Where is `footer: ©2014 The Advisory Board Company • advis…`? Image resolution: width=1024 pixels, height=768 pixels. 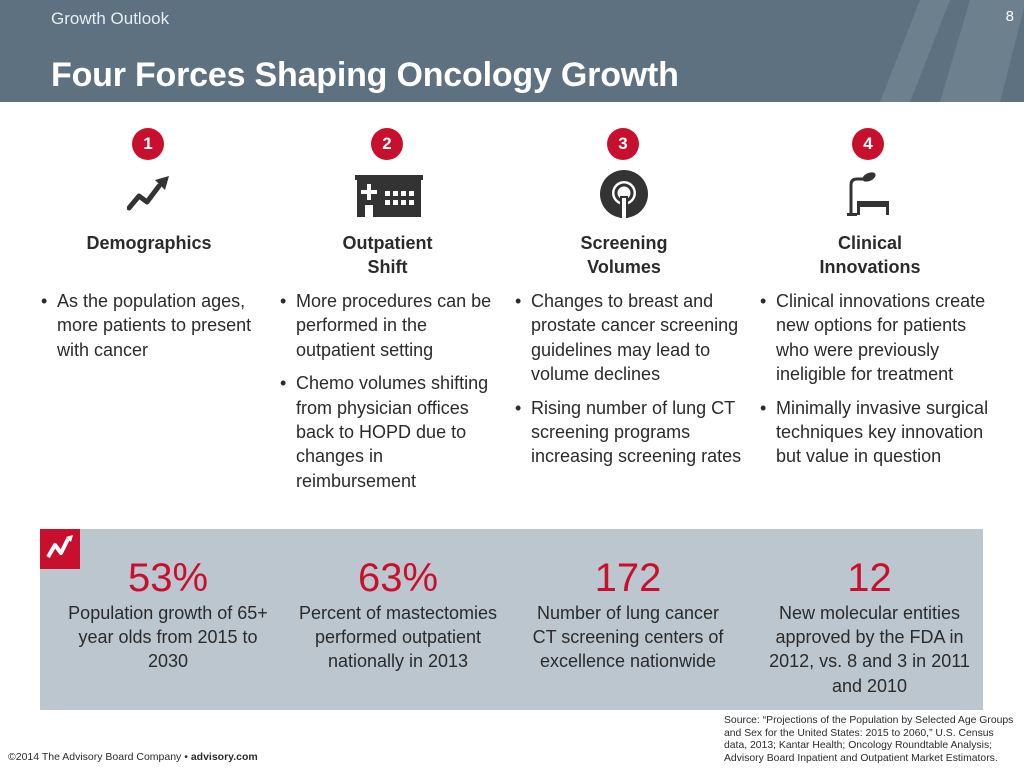 footer: ©2014 The Advisory Board Company • advis… is located at coordinates (133, 757).